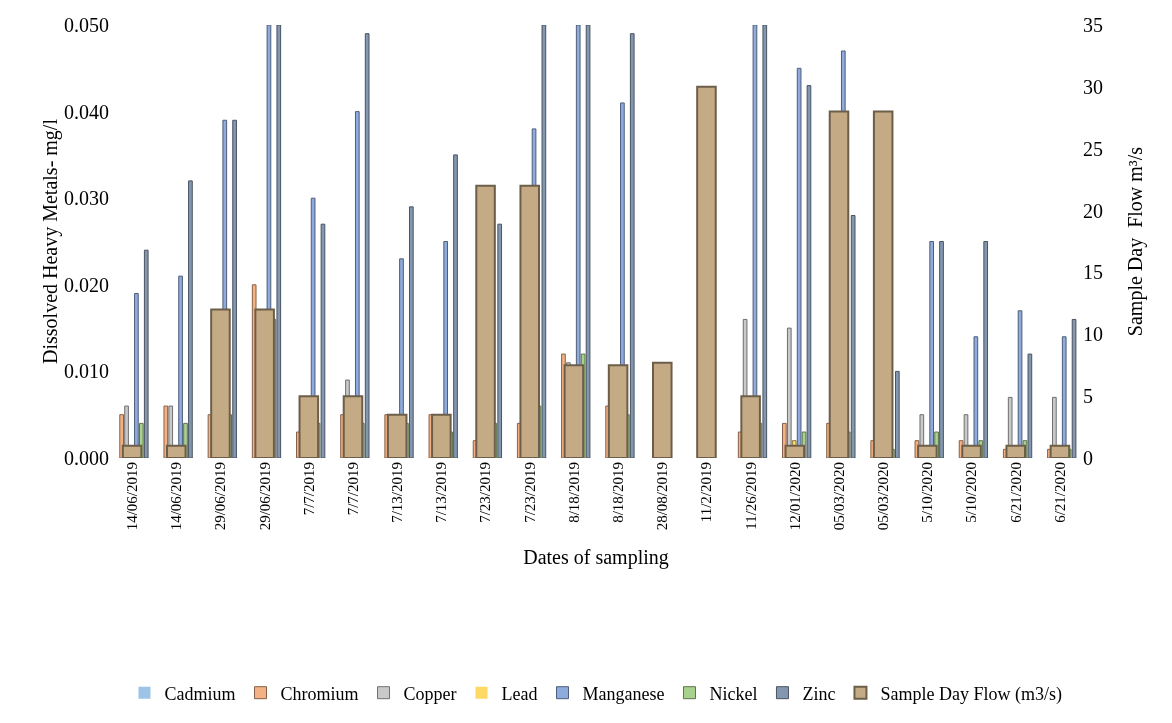 The width and height of the screenshot is (1172, 723). I want to click on legend-label: Chromium, so click(319, 693).